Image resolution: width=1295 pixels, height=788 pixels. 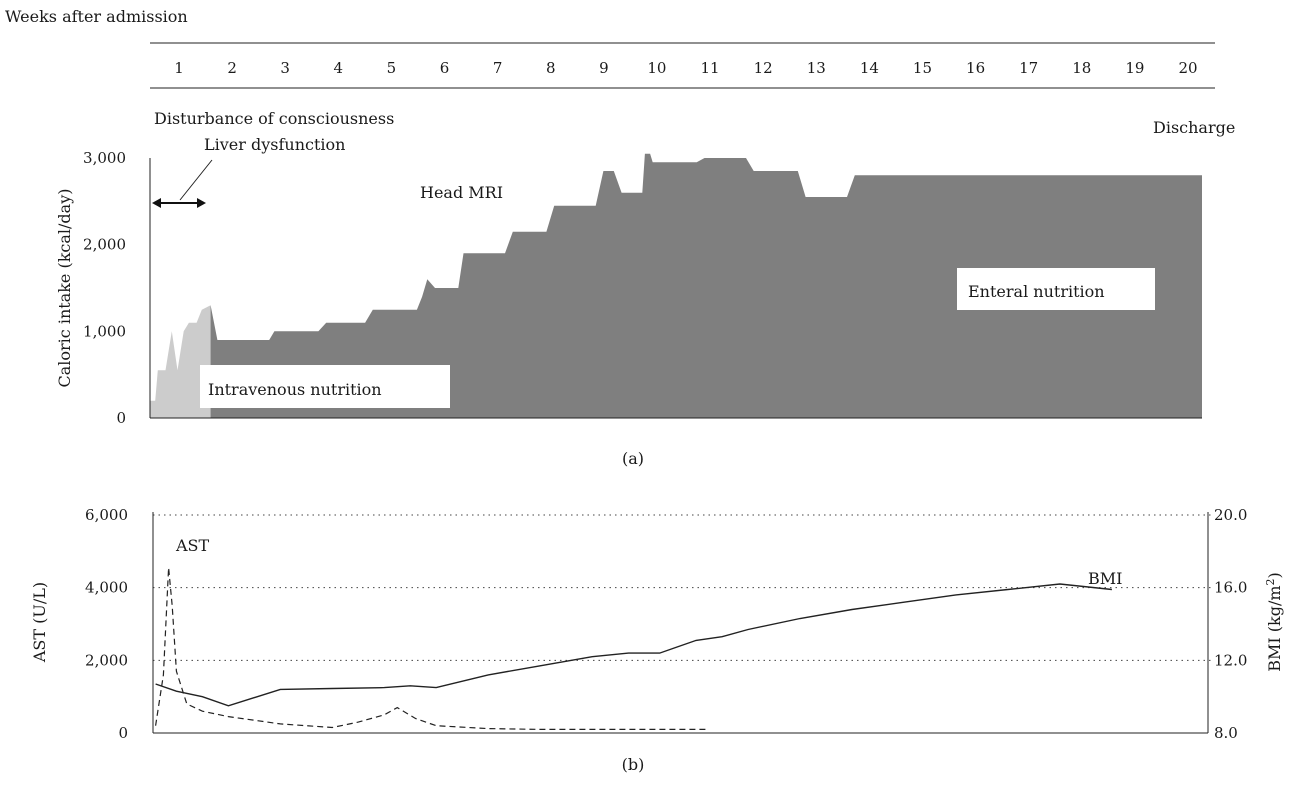 What do you see at coordinates (295, 389) in the screenshot?
I see `intravenous-label: Intravenous nutrition` at bounding box center [295, 389].